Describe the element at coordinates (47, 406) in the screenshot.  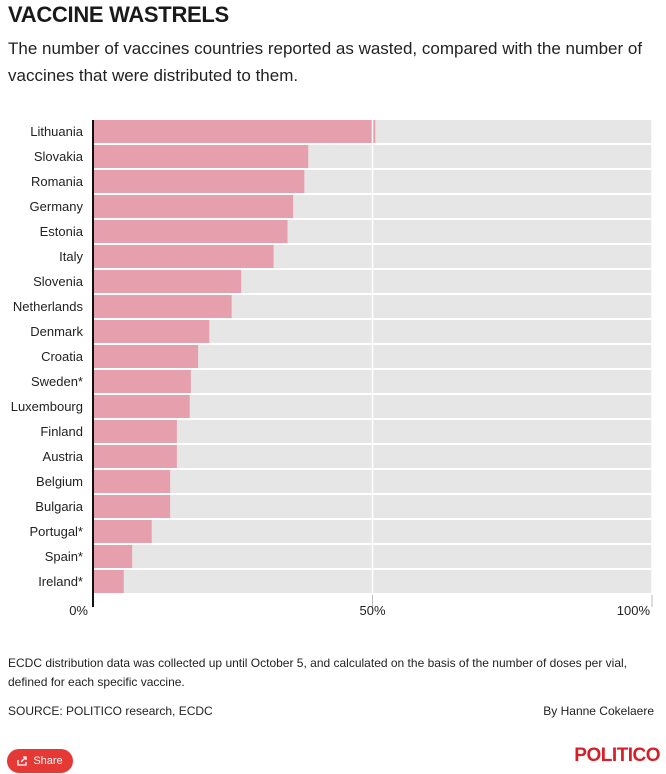
I see `category-label: Luxembourg` at that location.